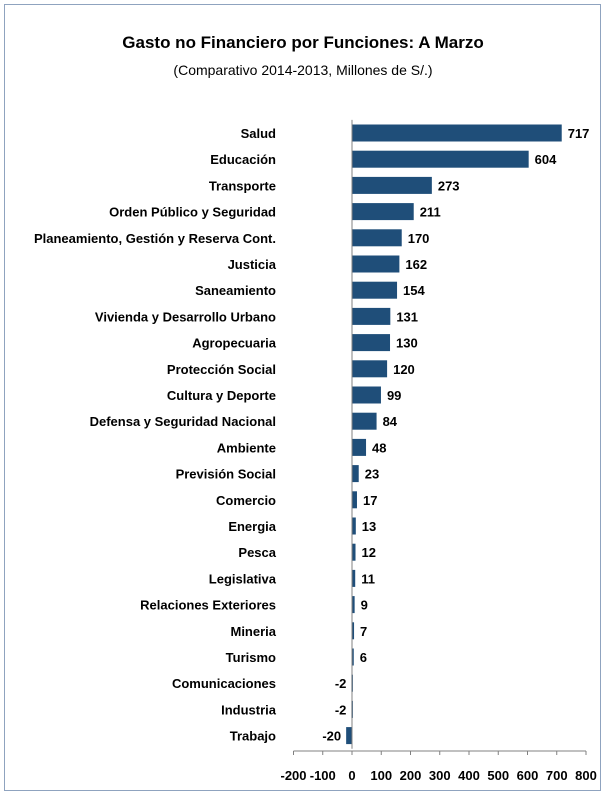  What do you see at coordinates (407, 316) in the screenshot?
I see `value-label: 131` at bounding box center [407, 316].